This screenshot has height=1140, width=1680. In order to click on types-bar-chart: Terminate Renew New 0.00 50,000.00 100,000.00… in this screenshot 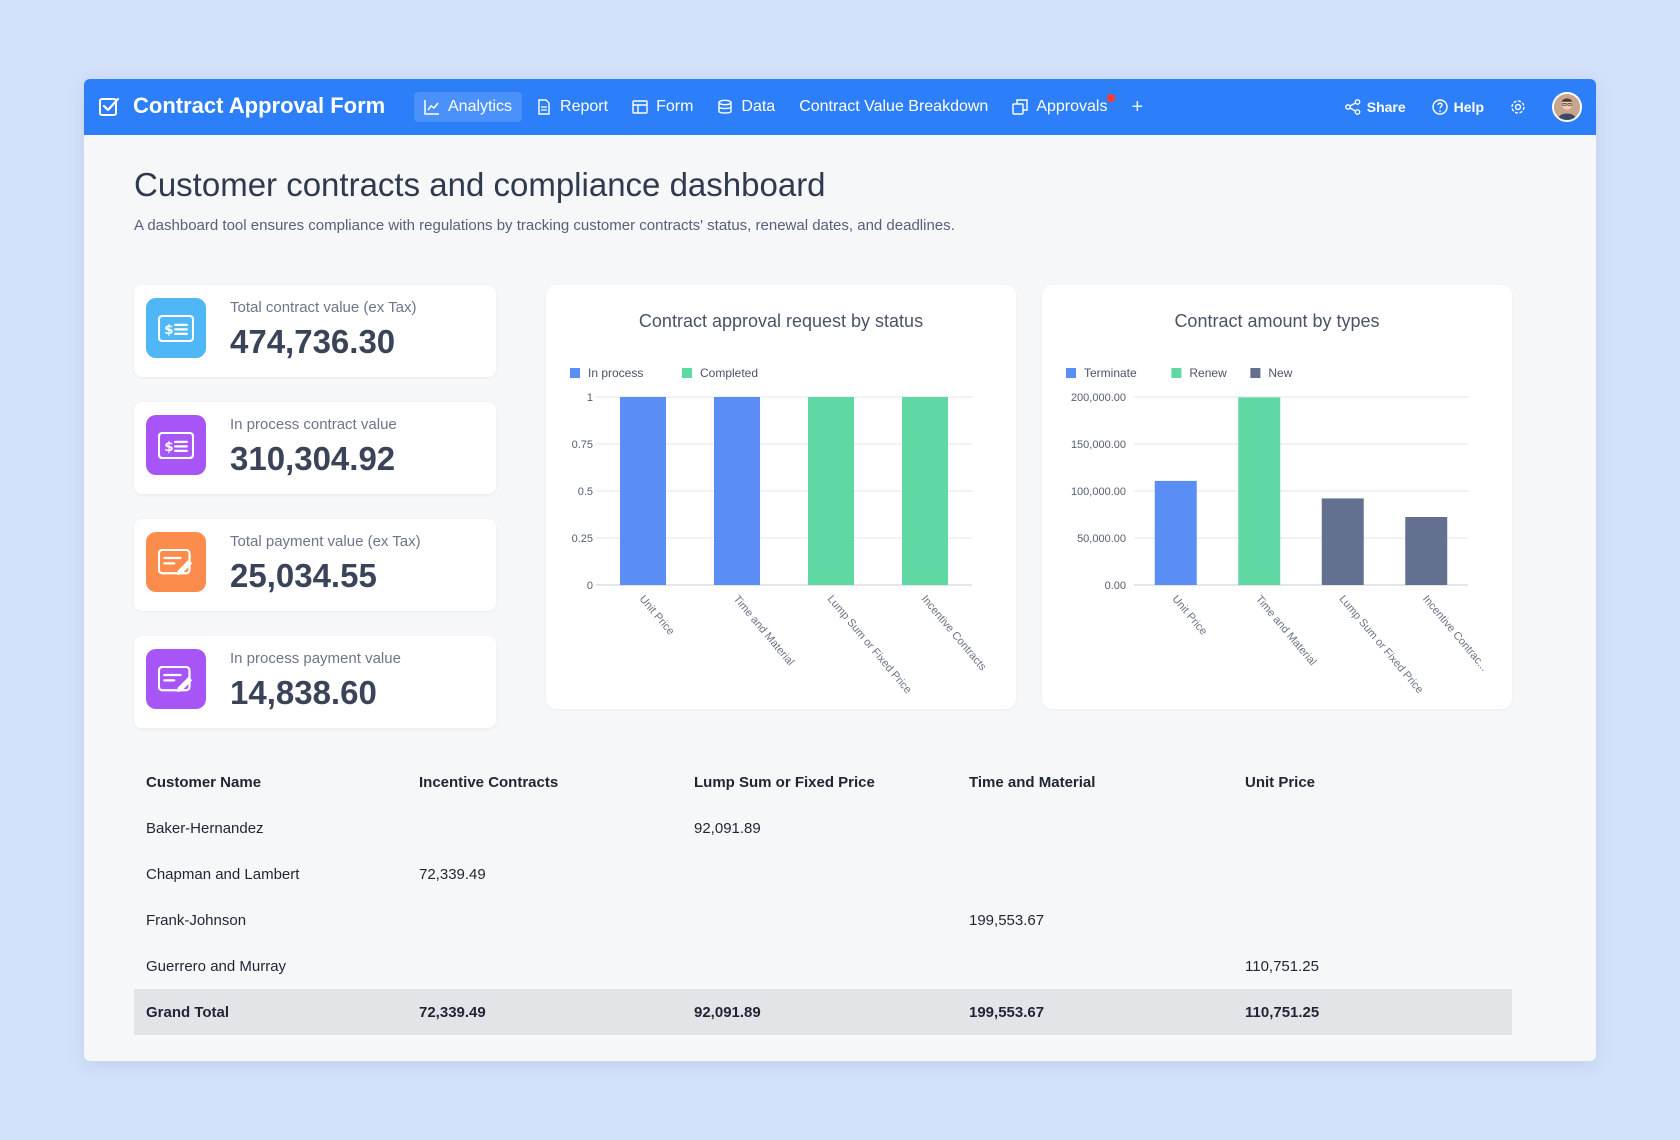, I will do `click(1278, 531)`.